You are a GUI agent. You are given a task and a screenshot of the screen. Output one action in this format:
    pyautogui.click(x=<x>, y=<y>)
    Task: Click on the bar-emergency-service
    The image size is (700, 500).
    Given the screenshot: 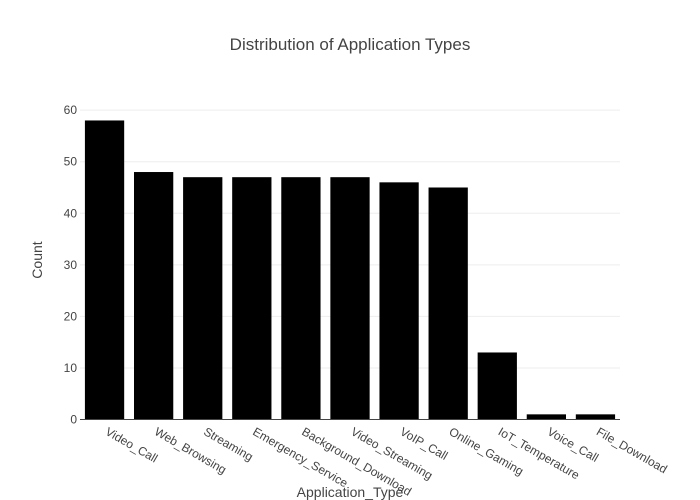 What is the action you would take?
    pyautogui.click(x=252, y=298)
    